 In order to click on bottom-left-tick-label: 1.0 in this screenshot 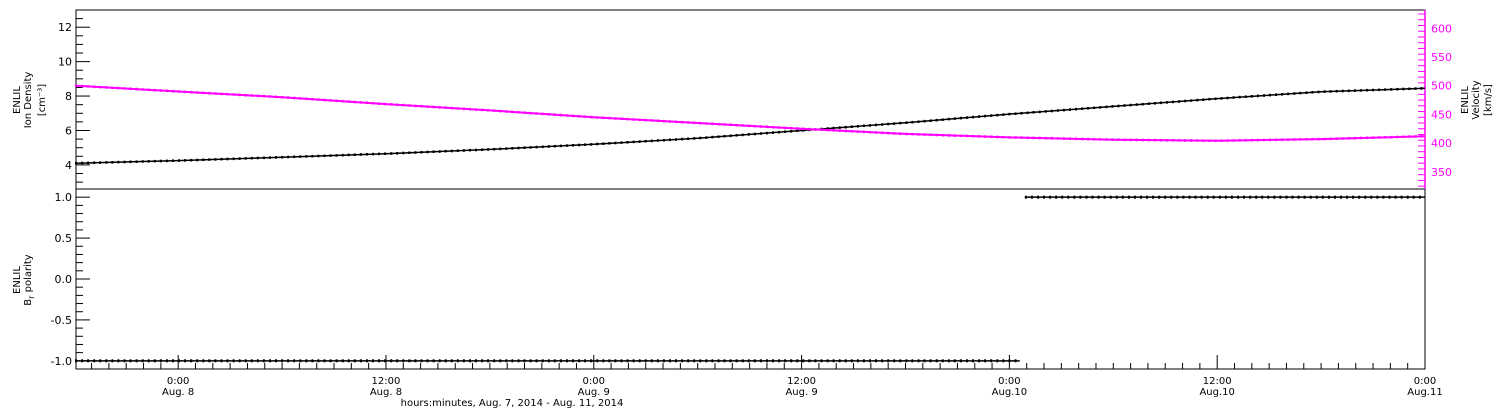, I will do `click(64, 197)`.